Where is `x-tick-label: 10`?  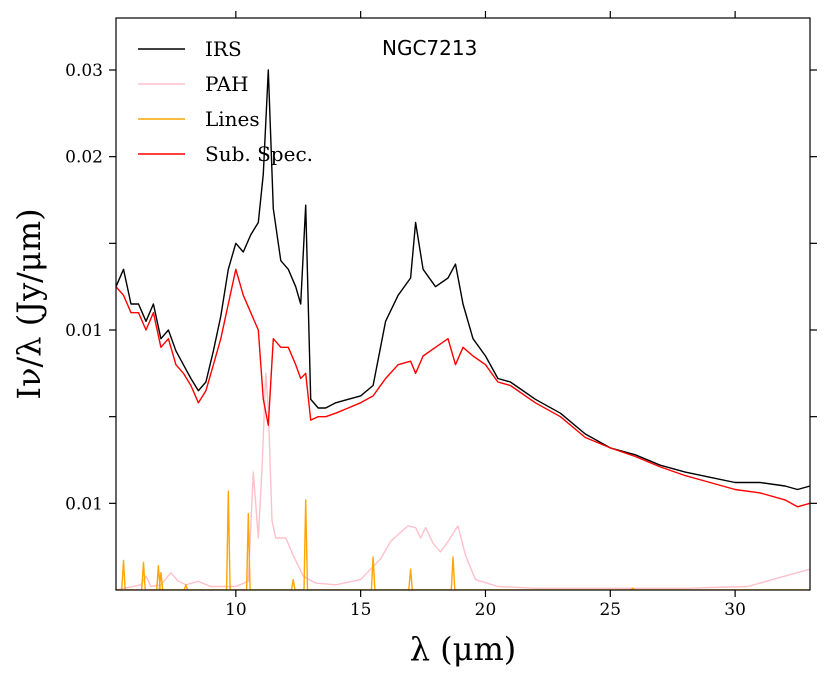
x-tick-label: 10 is located at coordinates (236, 610).